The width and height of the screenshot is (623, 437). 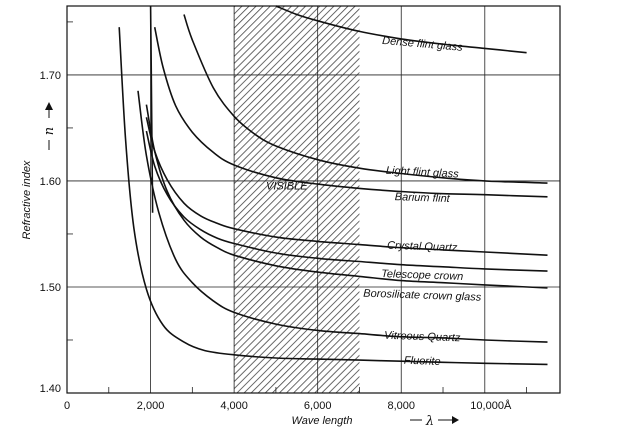 I want to click on x-axis-title: Wave length, so click(x=322, y=421).